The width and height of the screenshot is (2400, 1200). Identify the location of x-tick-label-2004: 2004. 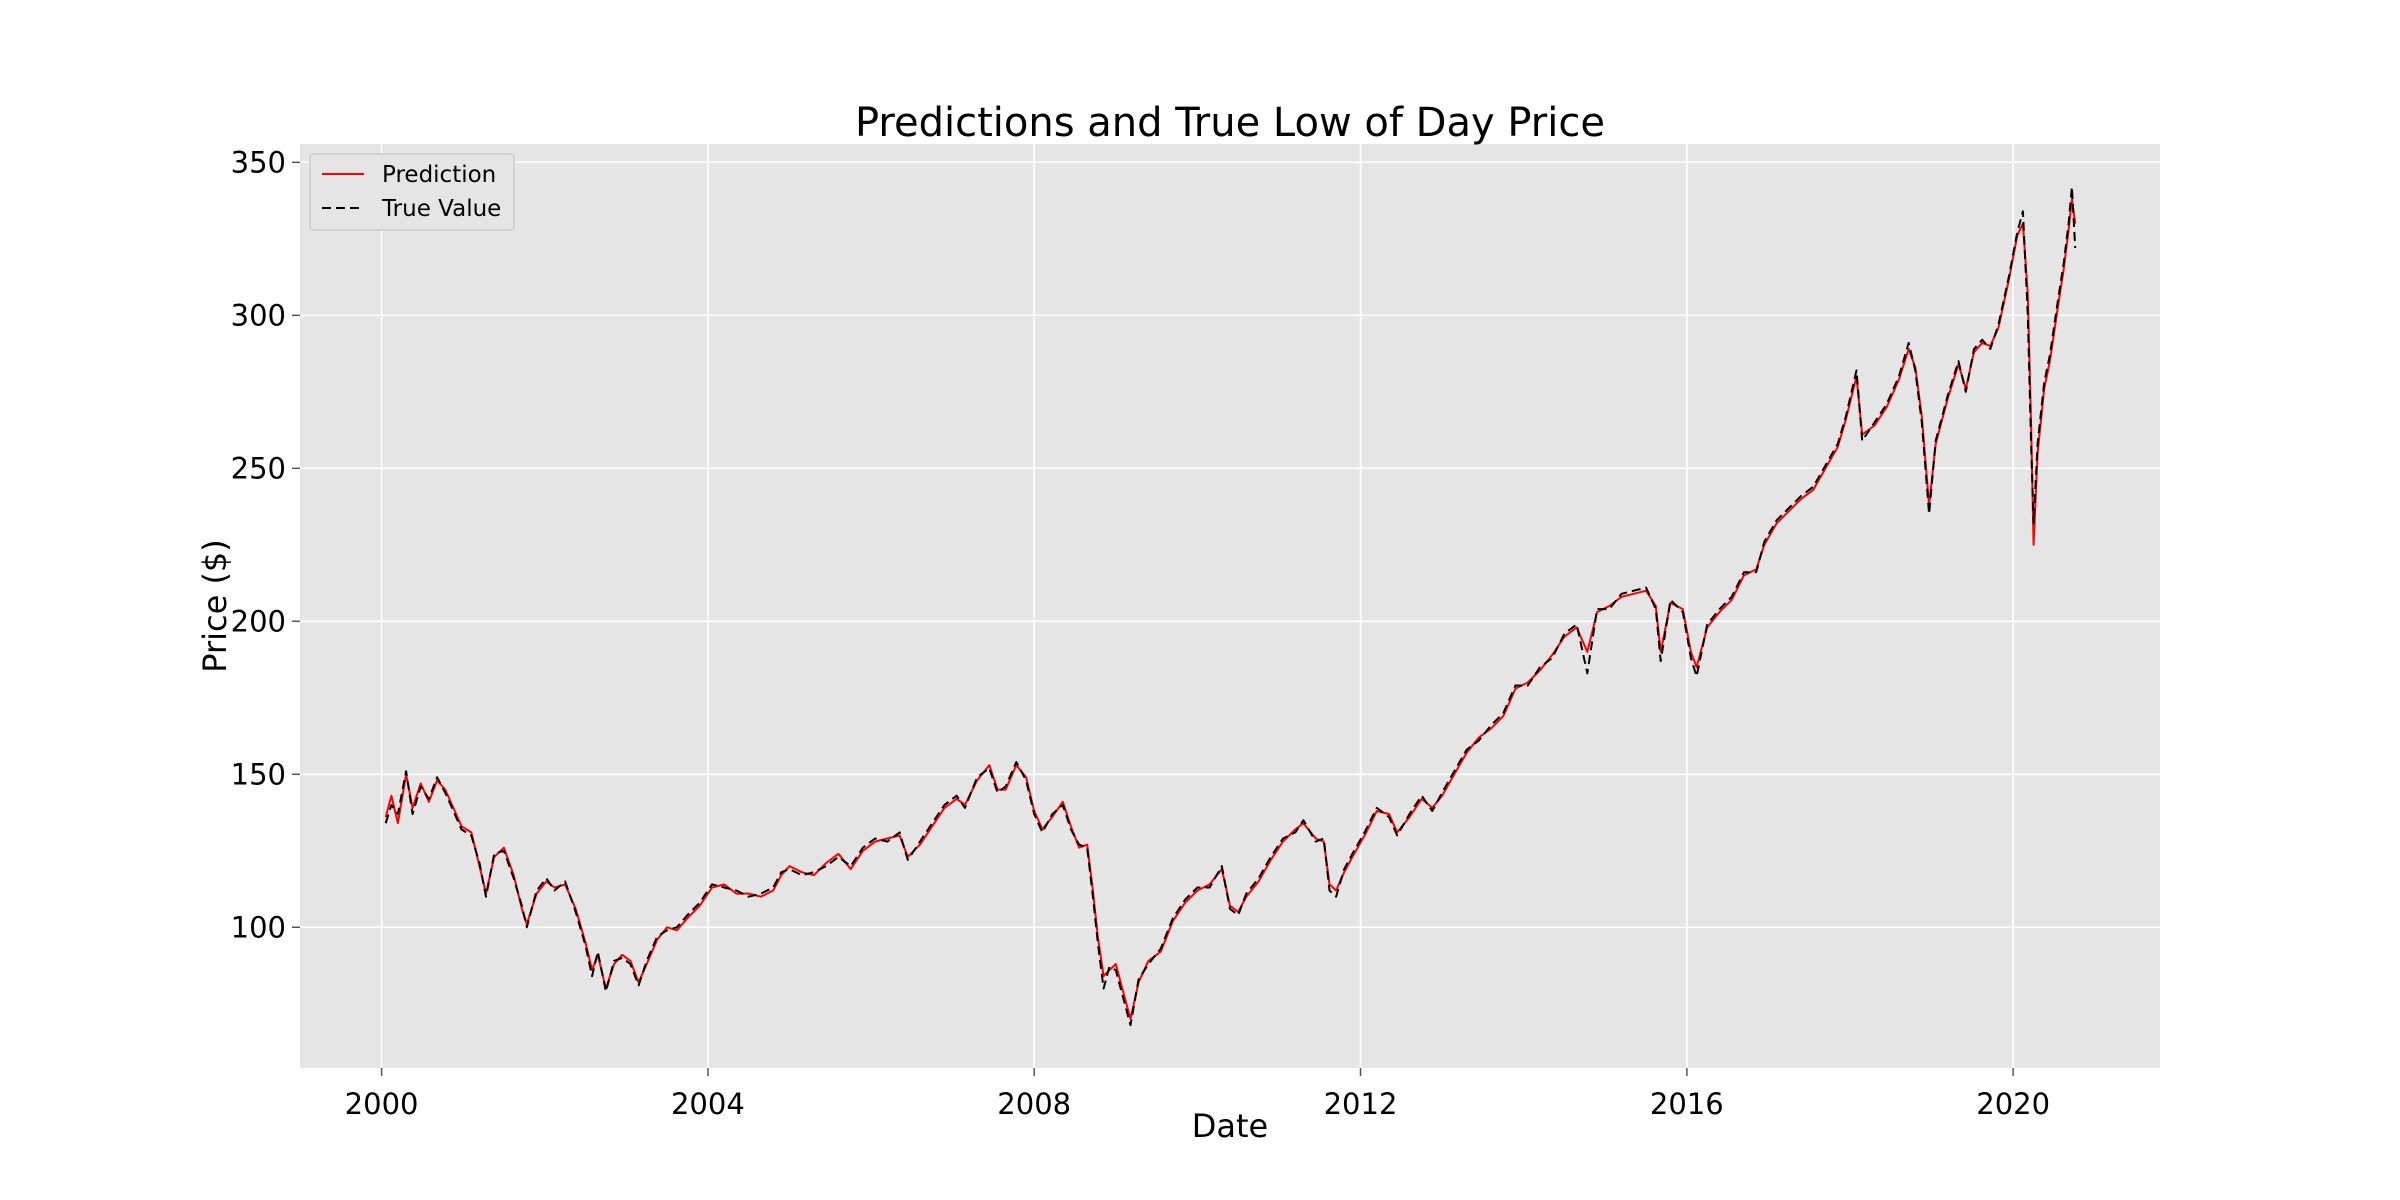
(708, 1104).